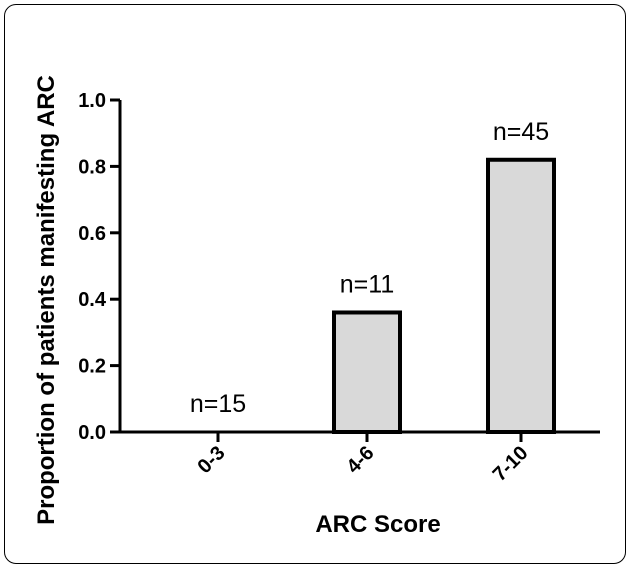  I want to click on x-tick-label: 0-3, so click(212, 460).